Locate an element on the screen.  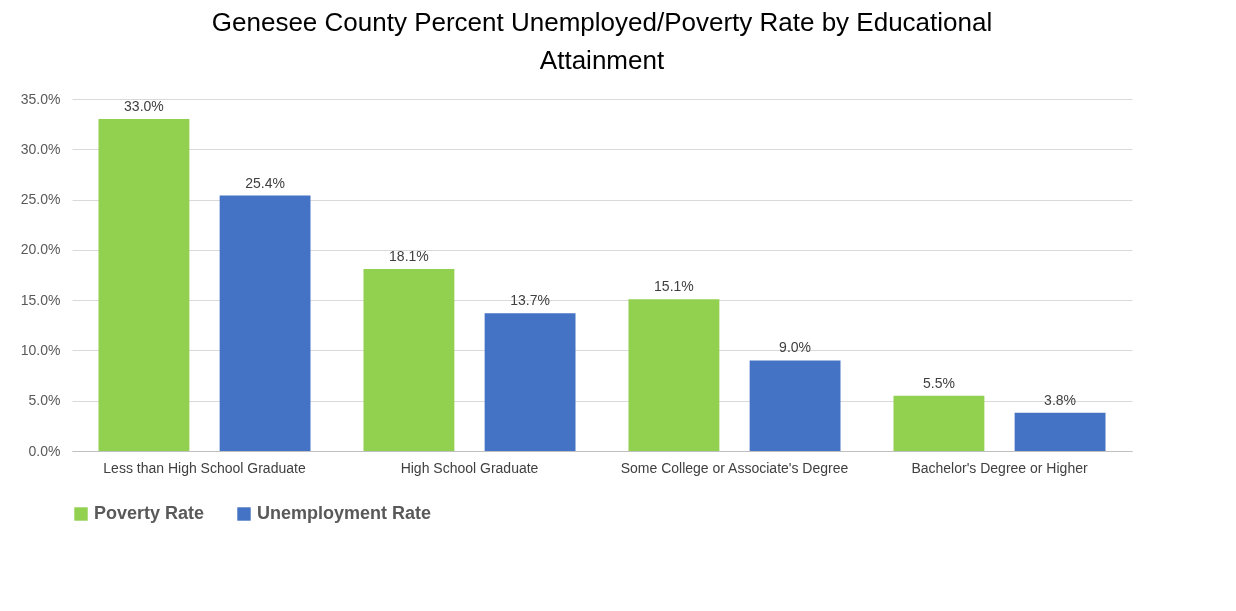
data-label: 5.5% is located at coordinates (938, 382).